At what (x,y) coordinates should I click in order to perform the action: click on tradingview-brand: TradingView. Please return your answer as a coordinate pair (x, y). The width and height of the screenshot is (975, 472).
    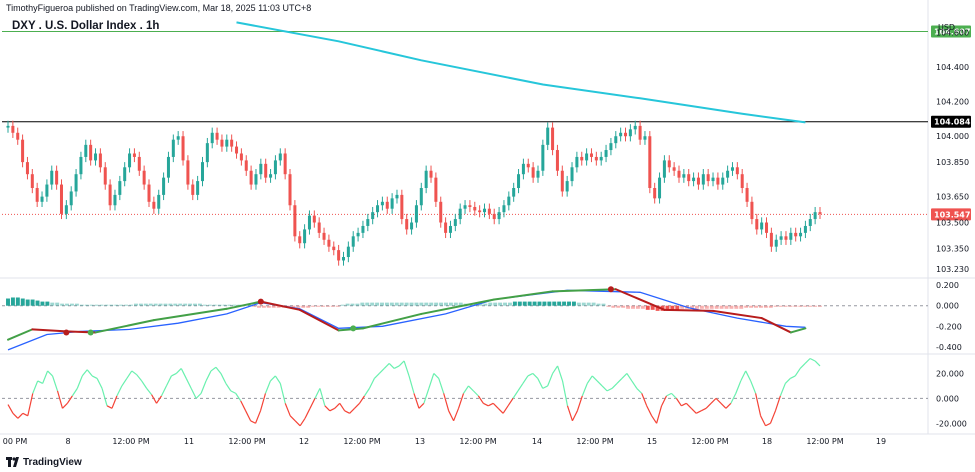
    Looking at the image, I should click on (44, 462).